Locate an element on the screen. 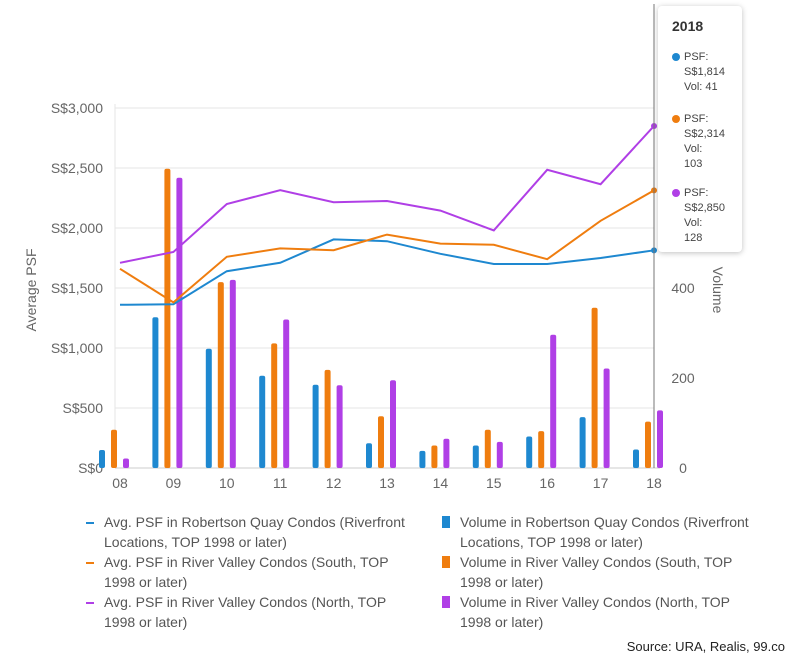 The width and height of the screenshot is (803, 668). tooltip-entry: PSF: S$2,314 Vol: 103 is located at coordinates (705, 142).